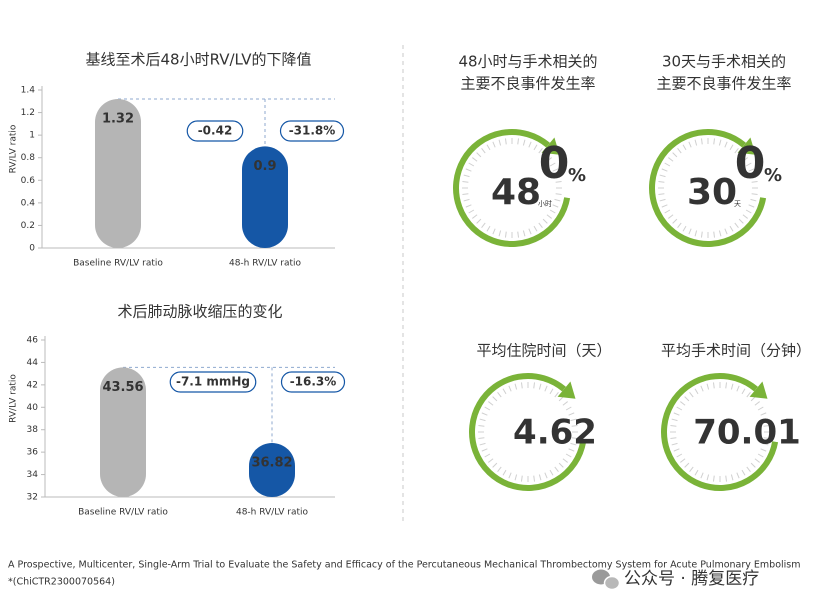  Describe the element at coordinates (265, 264) in the screenshot. I see `x-tick-label: 48-h RV/LV ratio` at that location.